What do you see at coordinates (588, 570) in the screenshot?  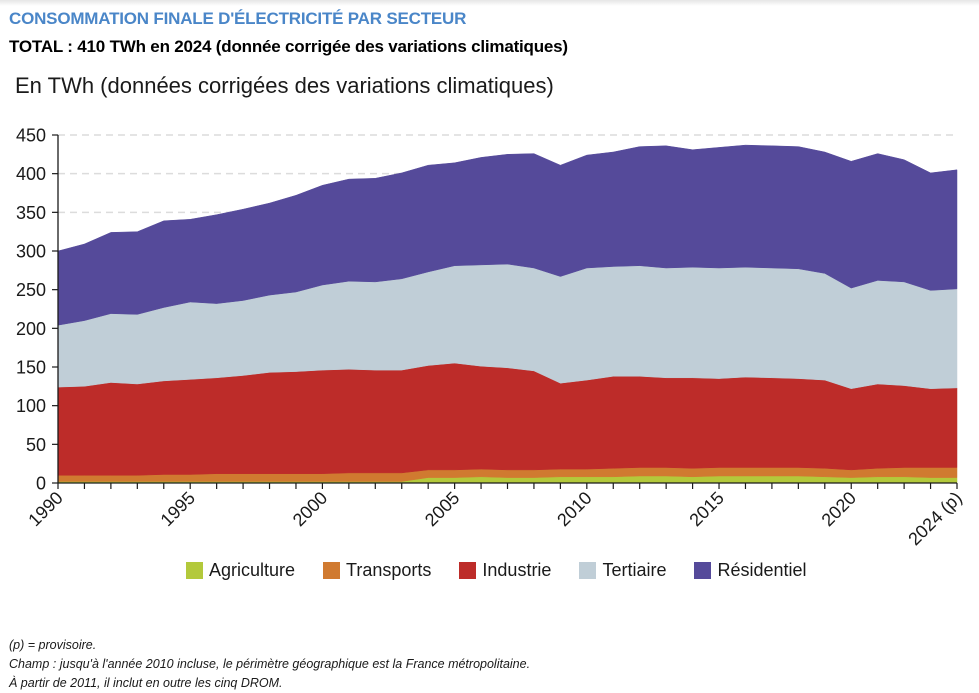 I see `legend-swatch-tertiaire` at bounding box center [588, 570].